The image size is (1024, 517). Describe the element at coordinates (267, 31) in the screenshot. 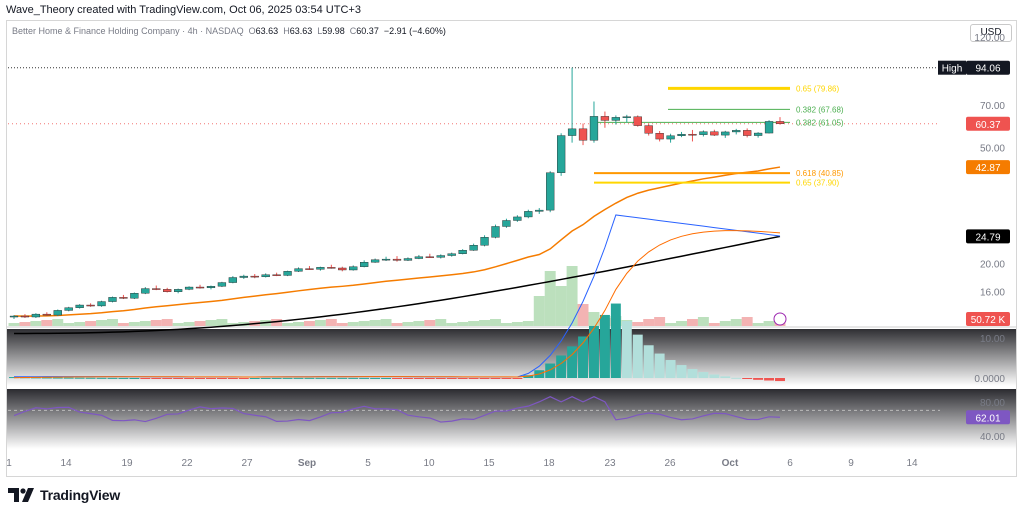

I see `open-value: 63.63` at that location.